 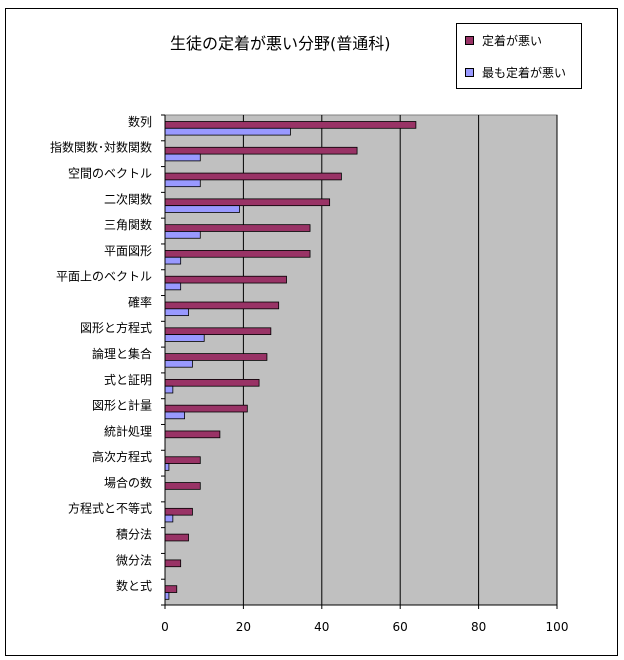 I want to click on x-tick-label: 60, so click(x=400, y=627).